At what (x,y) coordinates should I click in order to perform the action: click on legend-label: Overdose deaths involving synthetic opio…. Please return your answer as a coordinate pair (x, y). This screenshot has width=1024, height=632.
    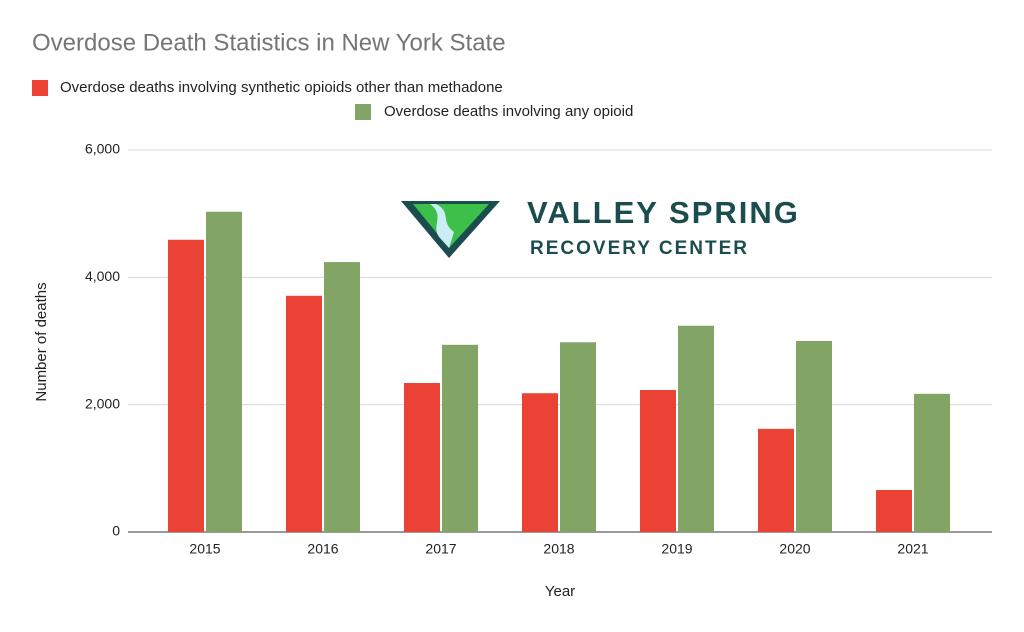
    Looking at the image, I should click on (281, 87).